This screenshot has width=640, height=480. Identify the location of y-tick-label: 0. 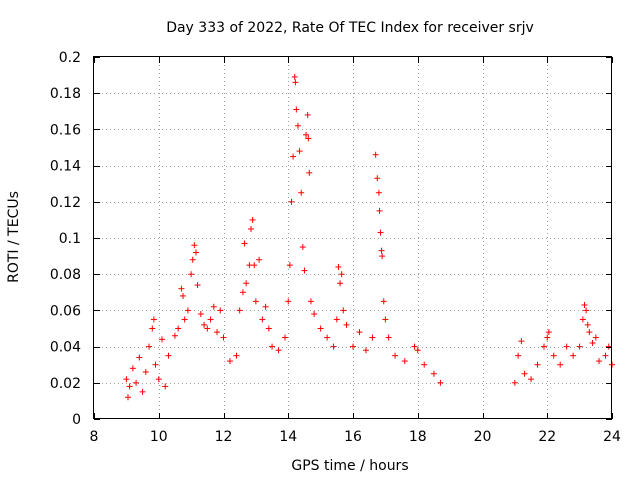
(76, 420).